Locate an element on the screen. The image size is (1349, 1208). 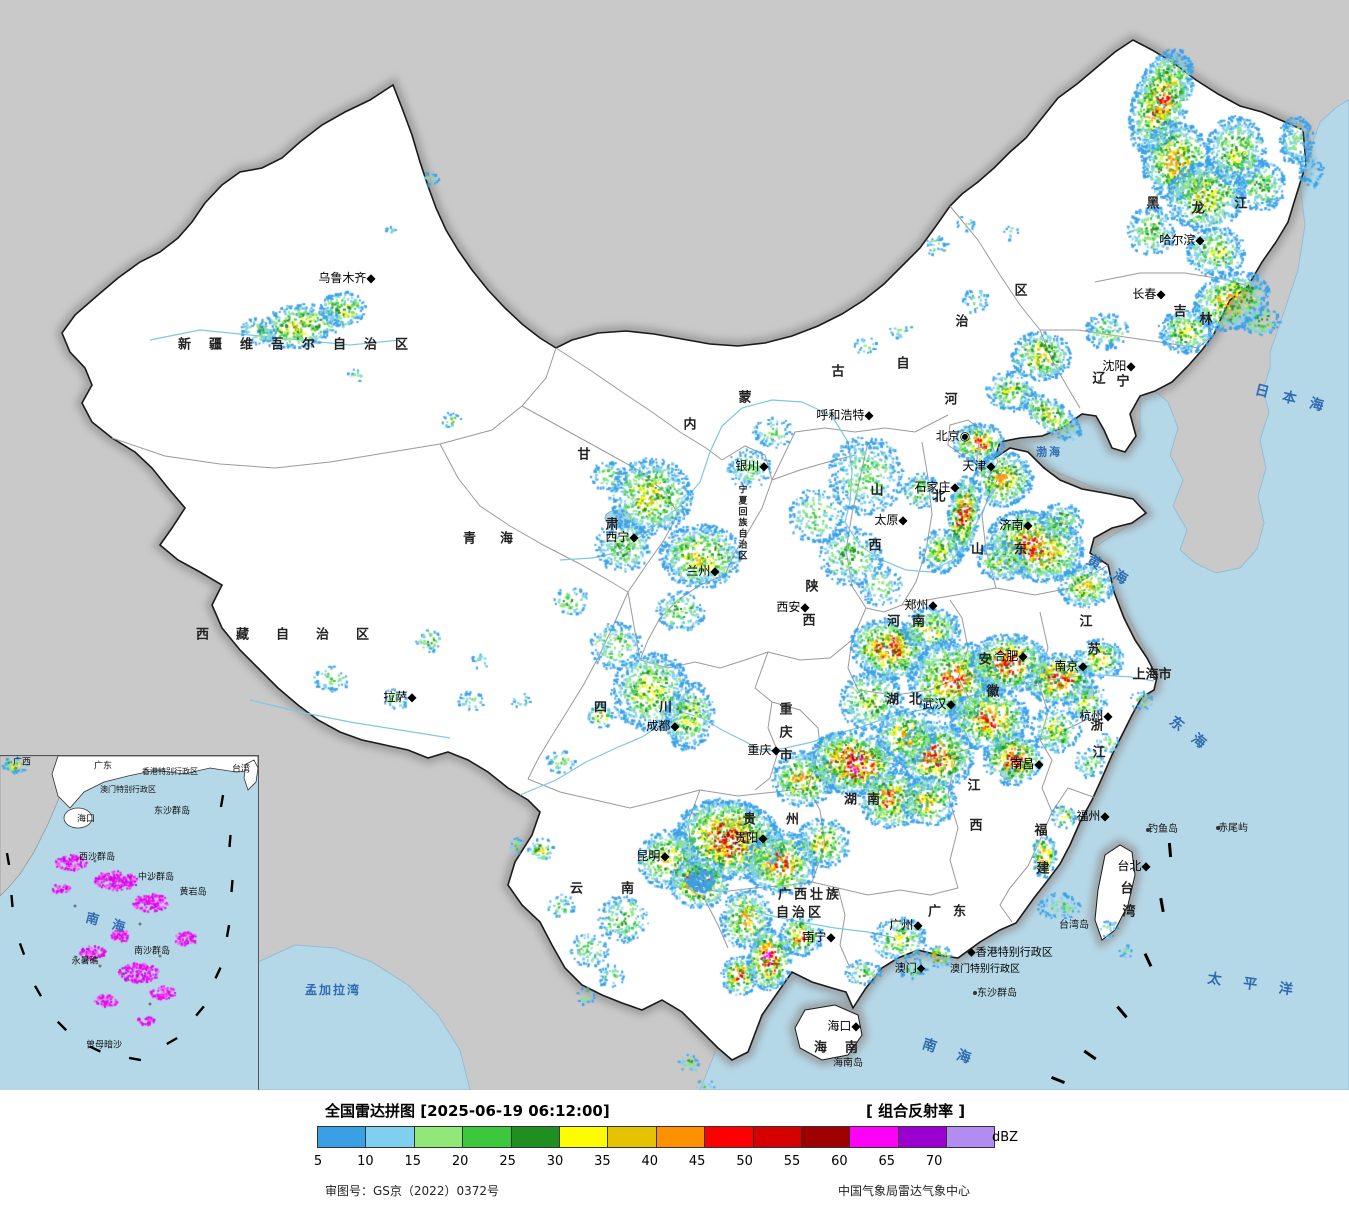
legend-tick-label: 40 is located at coordinates (650, 1161).